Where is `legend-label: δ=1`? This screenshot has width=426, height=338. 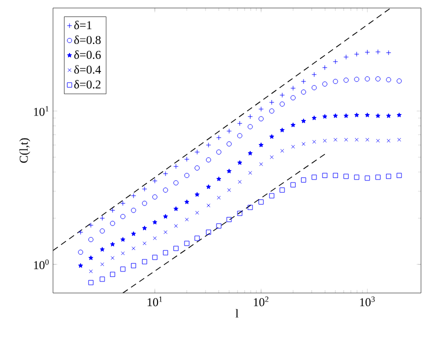 legend-label: δ=1 is located at coordinates (83, 25).